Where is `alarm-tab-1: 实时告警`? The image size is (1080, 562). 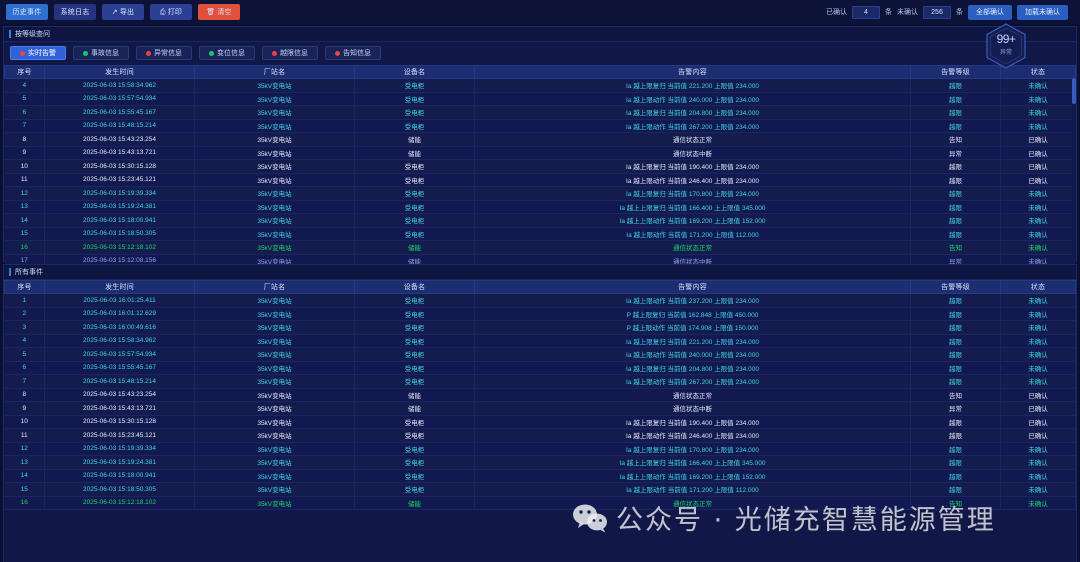 alarm-tab-1: 实时告警 is located at coordinates (38, 53).